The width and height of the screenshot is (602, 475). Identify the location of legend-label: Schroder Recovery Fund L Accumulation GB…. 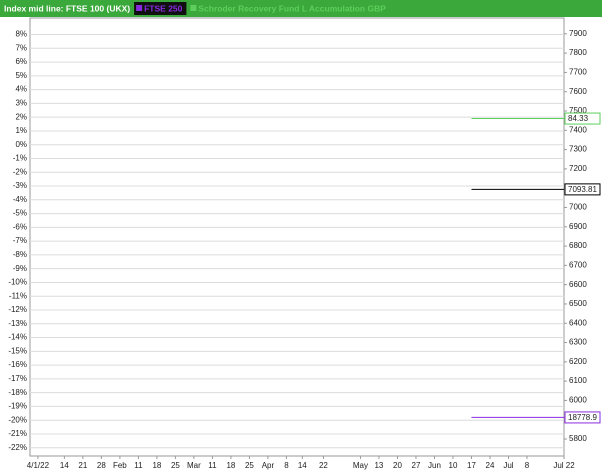
(292, 8).